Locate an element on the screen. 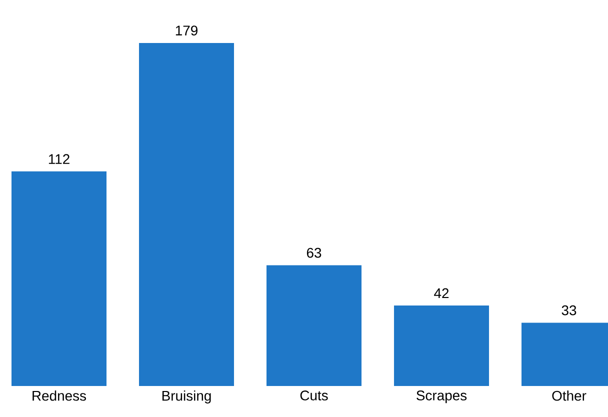 The image size is (608, 417). x-tick-label: Redness is located at coordinates (59, 395).